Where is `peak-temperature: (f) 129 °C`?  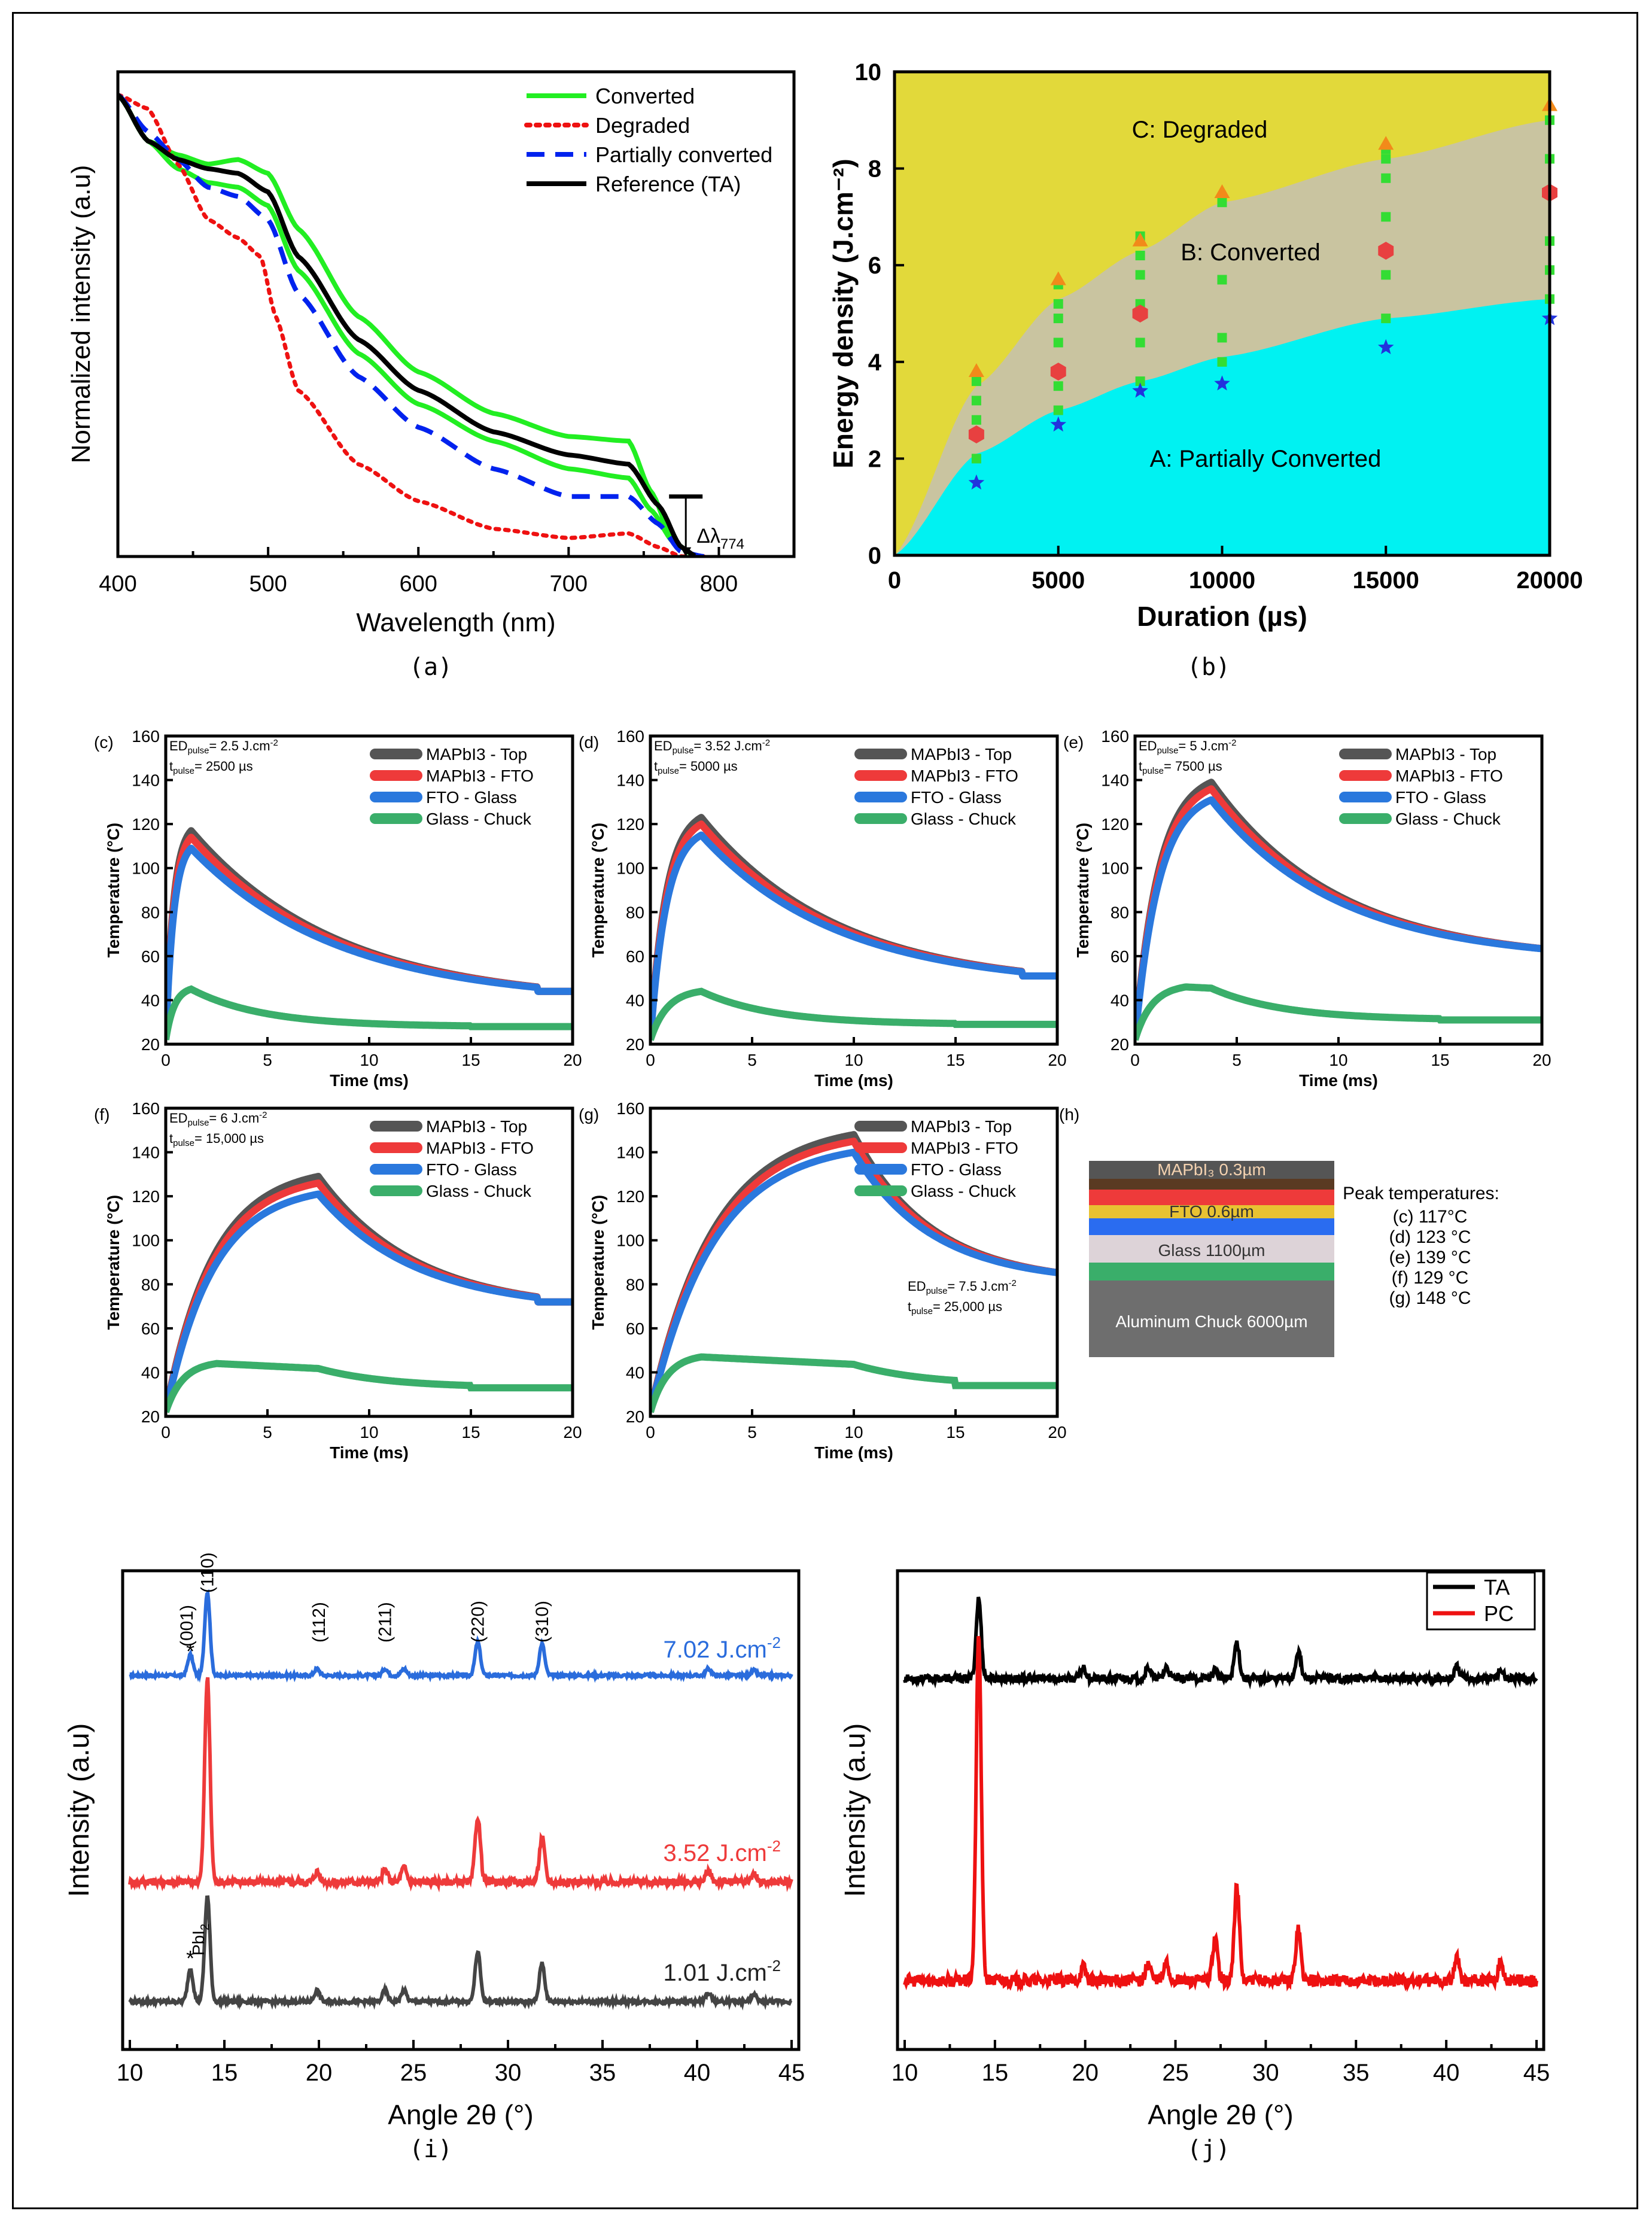 peak-temperature: (f) 129 °C is located at coordinates (1431, 1278).